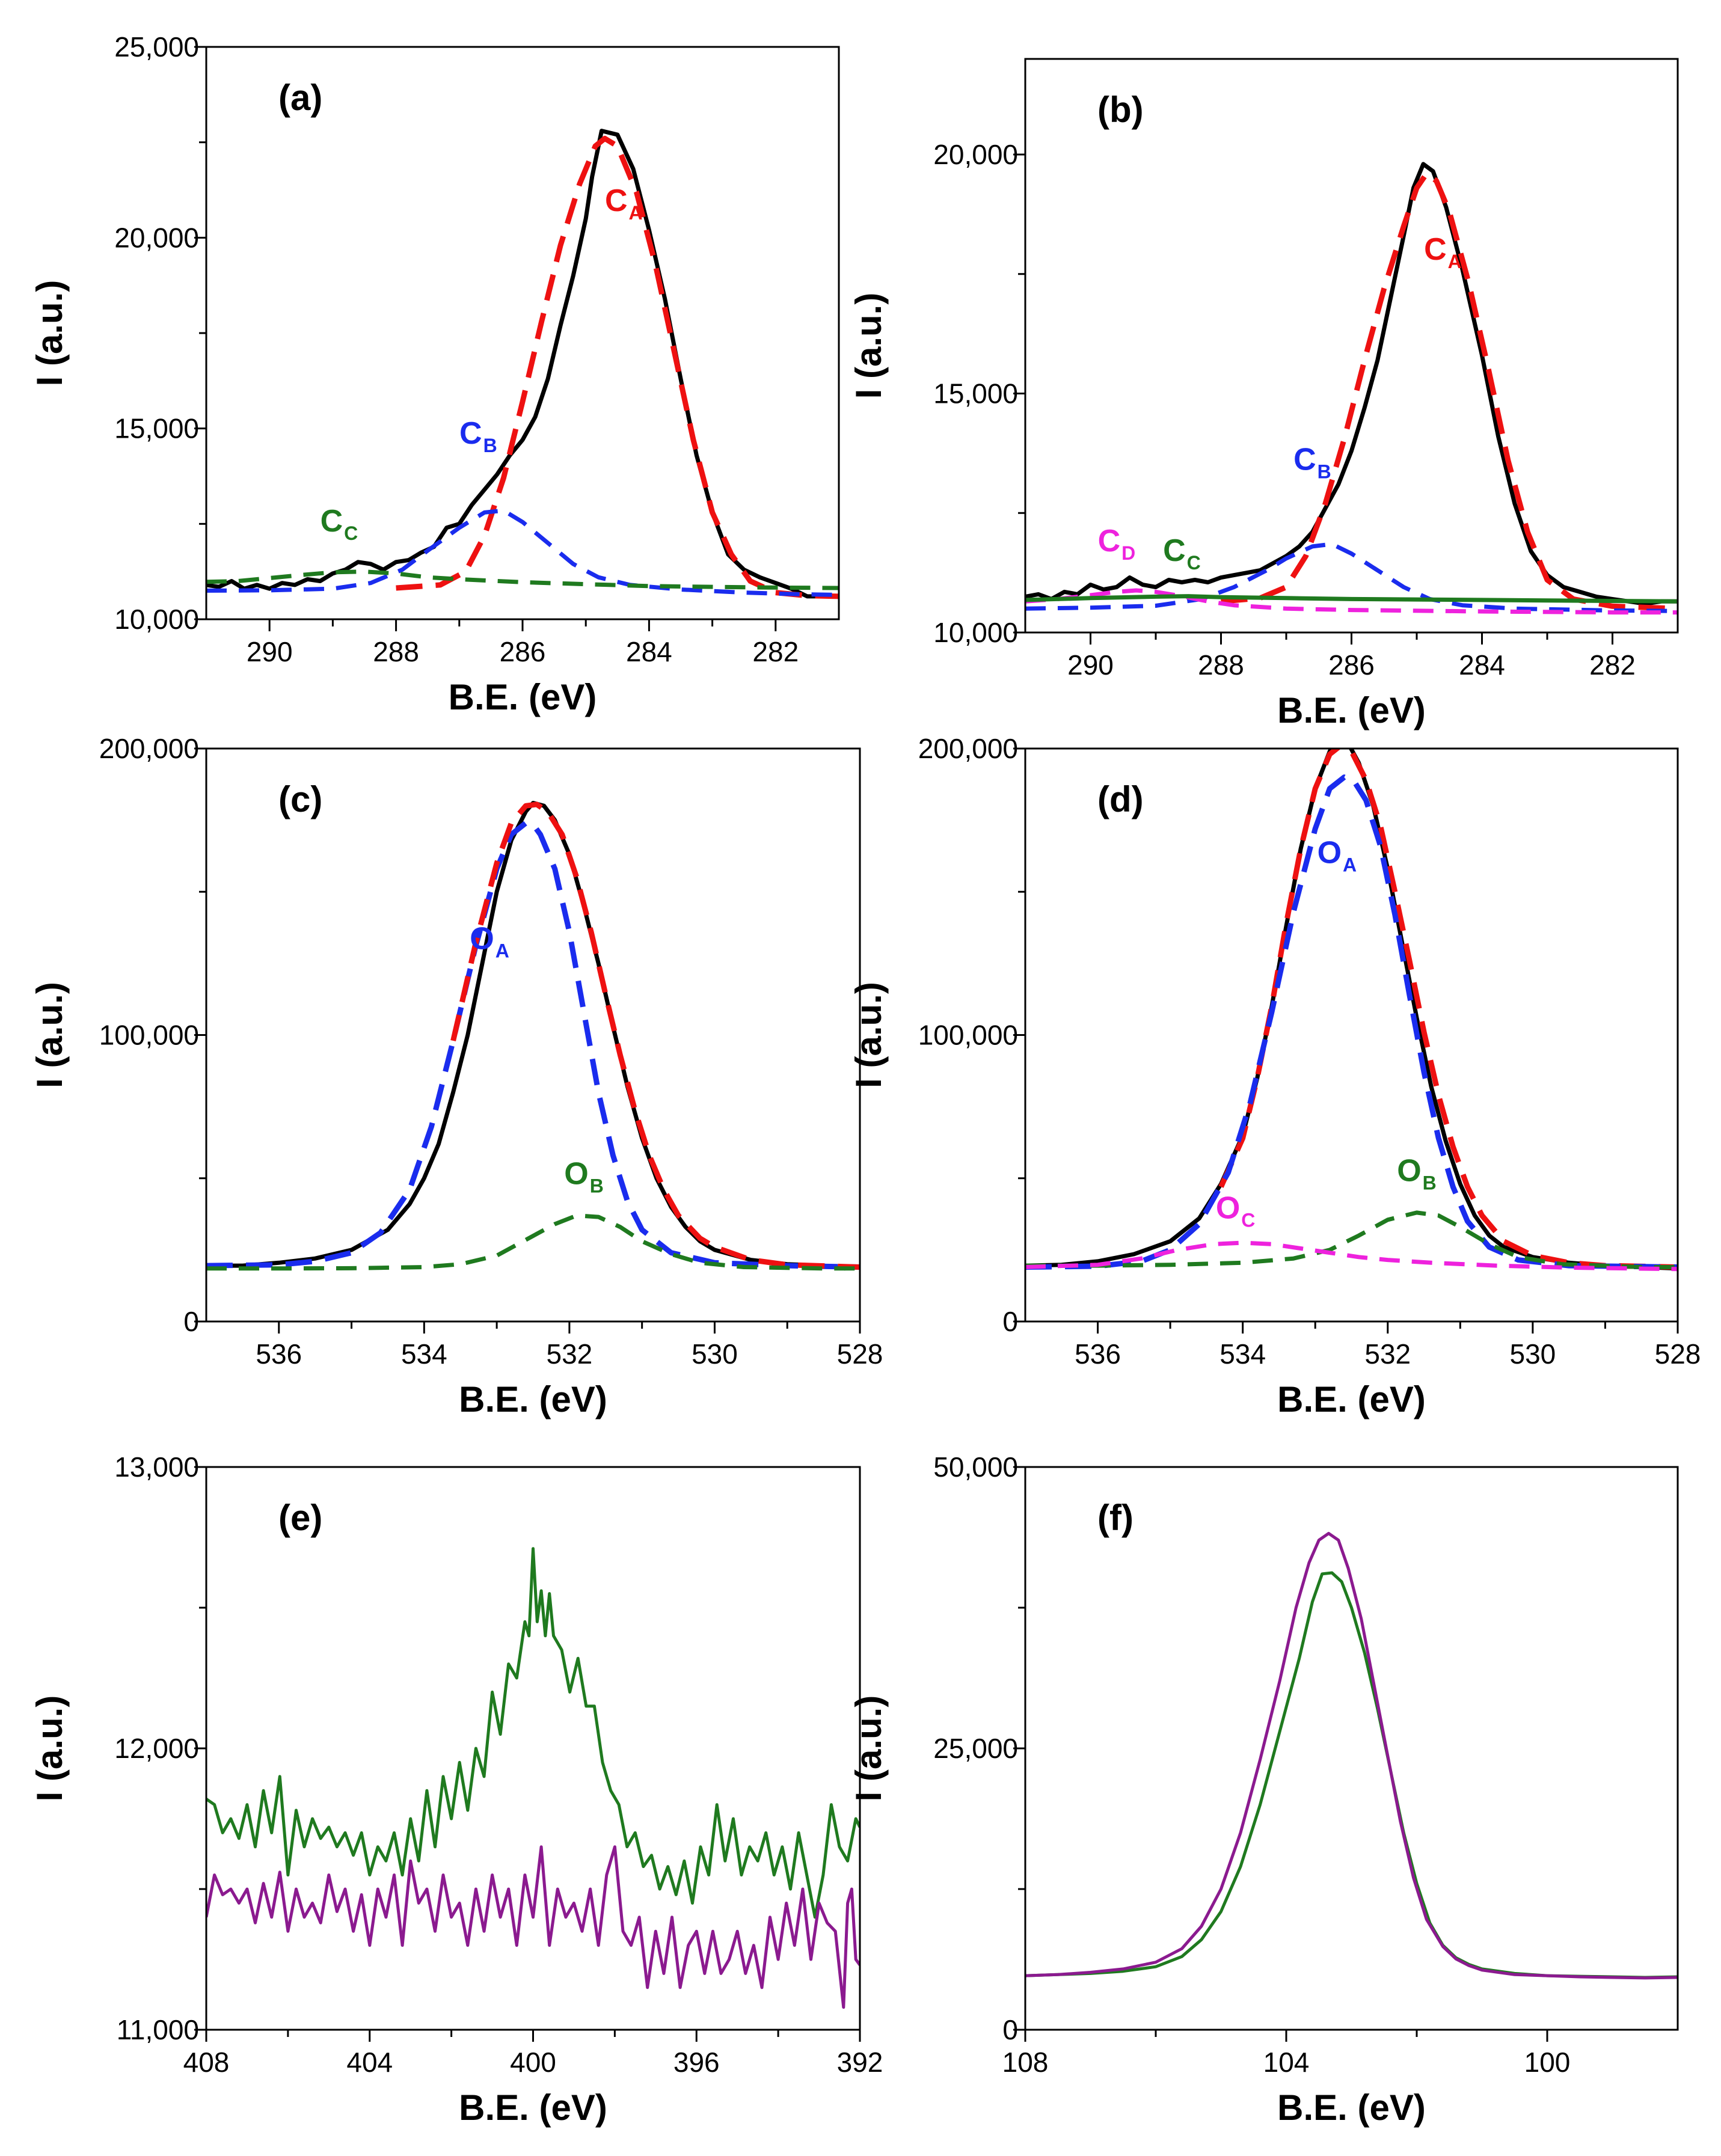  I want to click on panel-label: (c), so click(300, 799).